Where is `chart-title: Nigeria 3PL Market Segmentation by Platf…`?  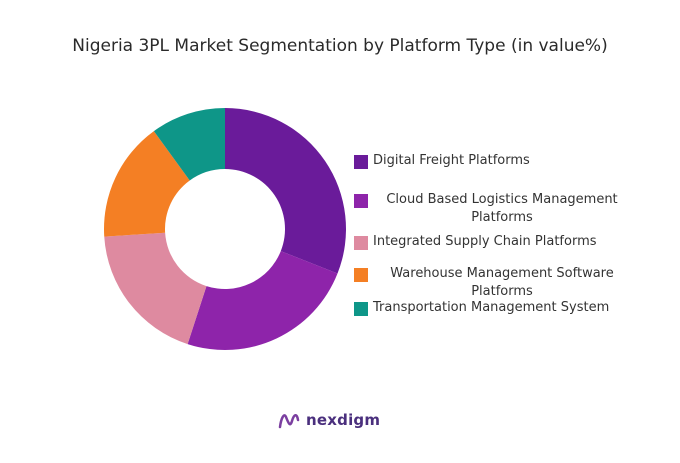 chart-title: Nigeria 3PL Market Segmentation by Platf… is located at coordinates (340, 46).